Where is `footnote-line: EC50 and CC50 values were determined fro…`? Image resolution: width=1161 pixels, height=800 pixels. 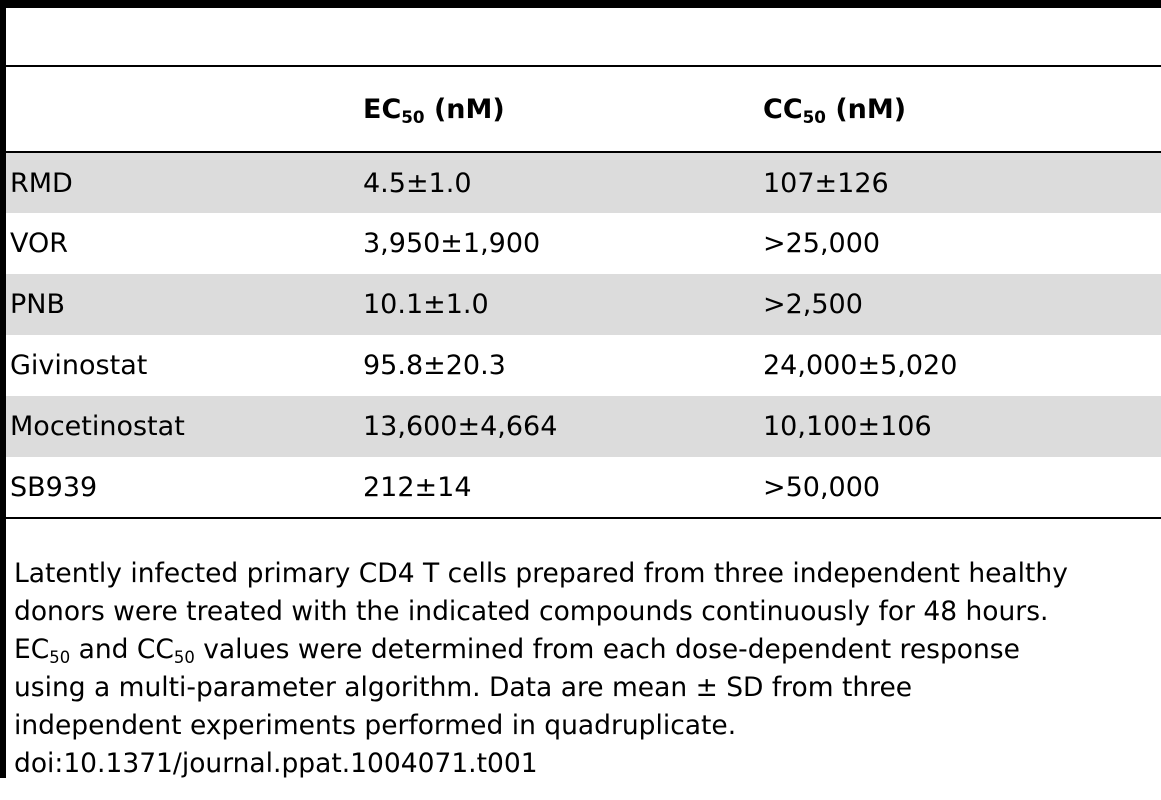
footnote-line: EC50 and CC50 values were determined fro… is located at coordinates (586, 650).